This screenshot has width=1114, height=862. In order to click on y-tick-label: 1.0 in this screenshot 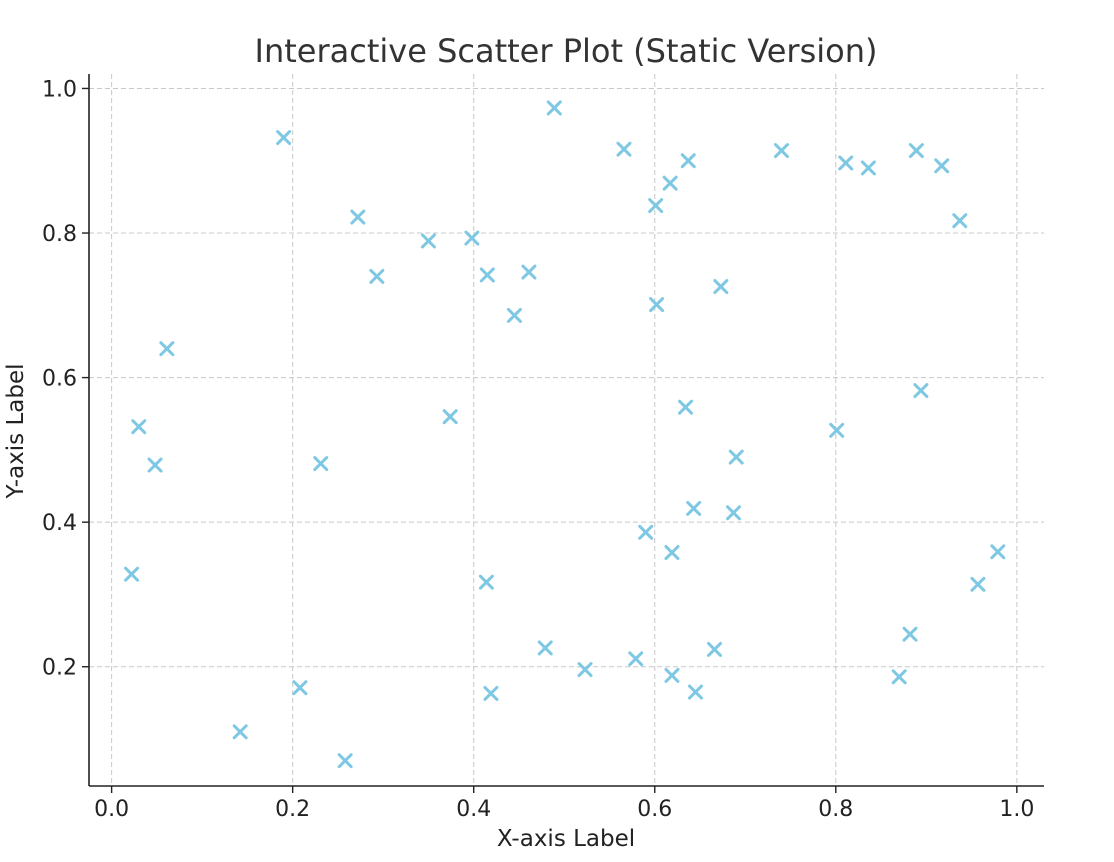, I will do `click(59, 89)`.